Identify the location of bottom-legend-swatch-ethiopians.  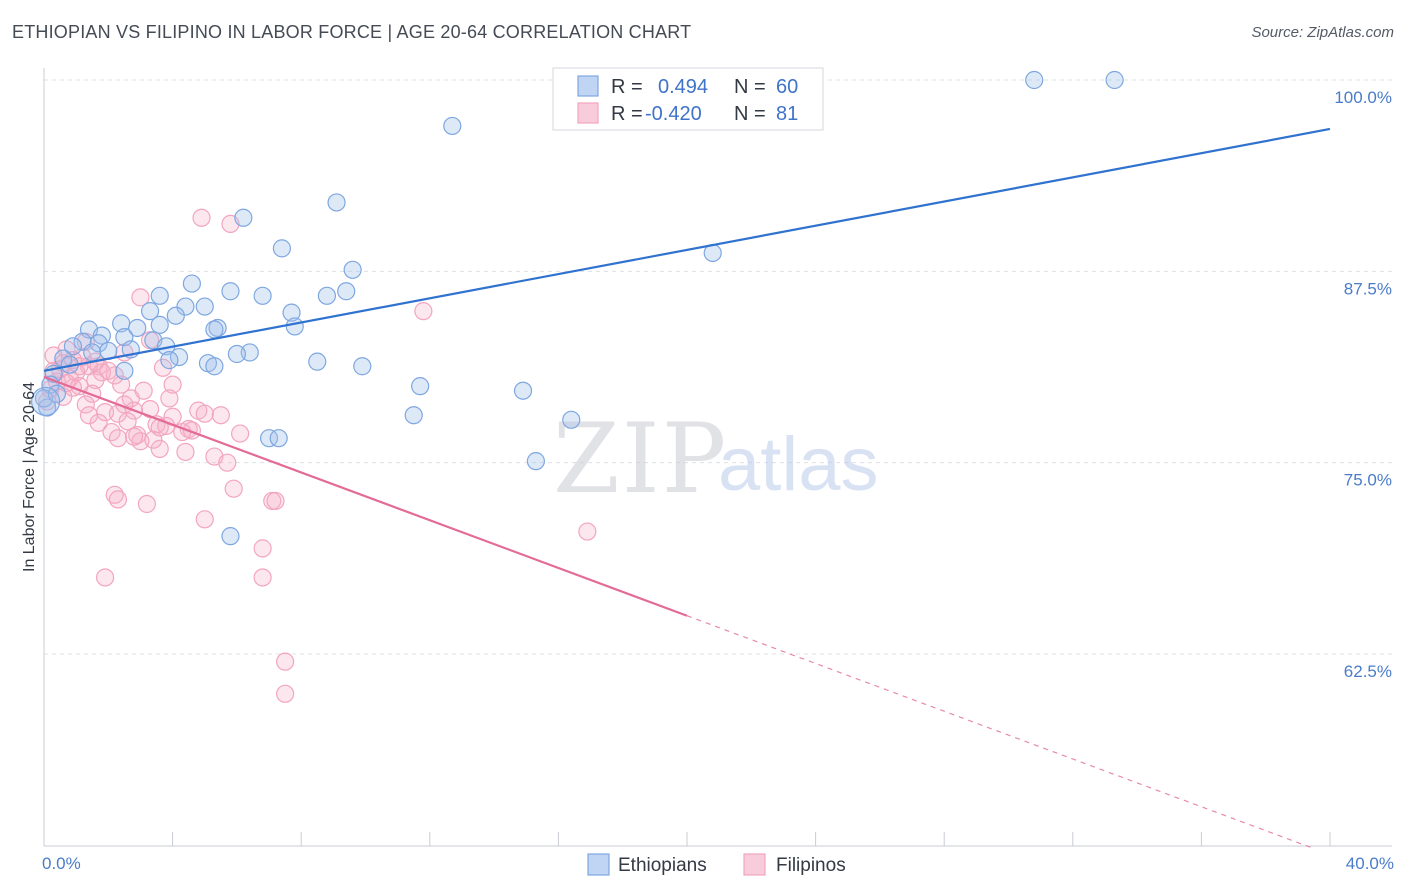
(598, 864).